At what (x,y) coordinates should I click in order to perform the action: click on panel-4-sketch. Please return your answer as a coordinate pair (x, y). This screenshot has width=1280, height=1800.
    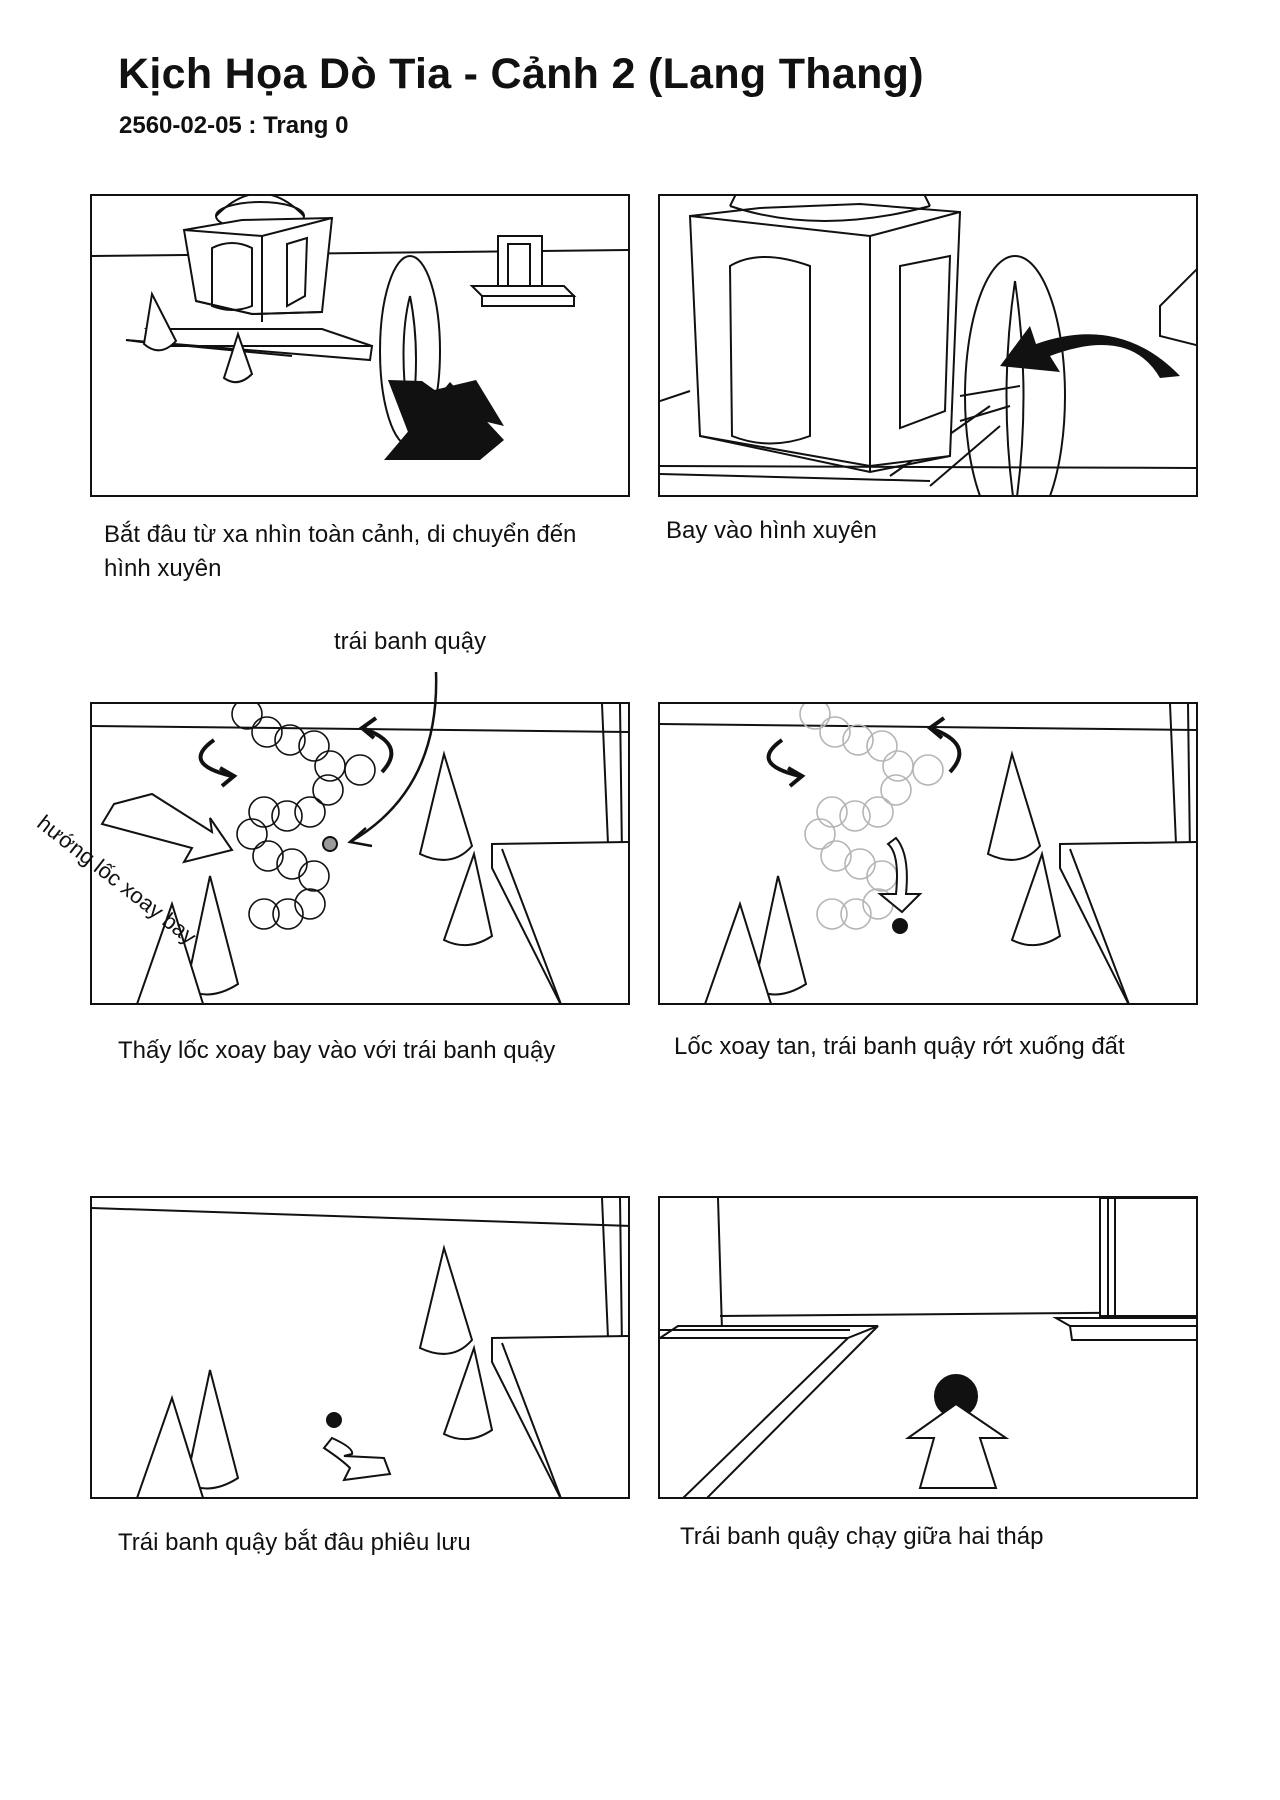
    Looking at the image, I should click on (928, 853).